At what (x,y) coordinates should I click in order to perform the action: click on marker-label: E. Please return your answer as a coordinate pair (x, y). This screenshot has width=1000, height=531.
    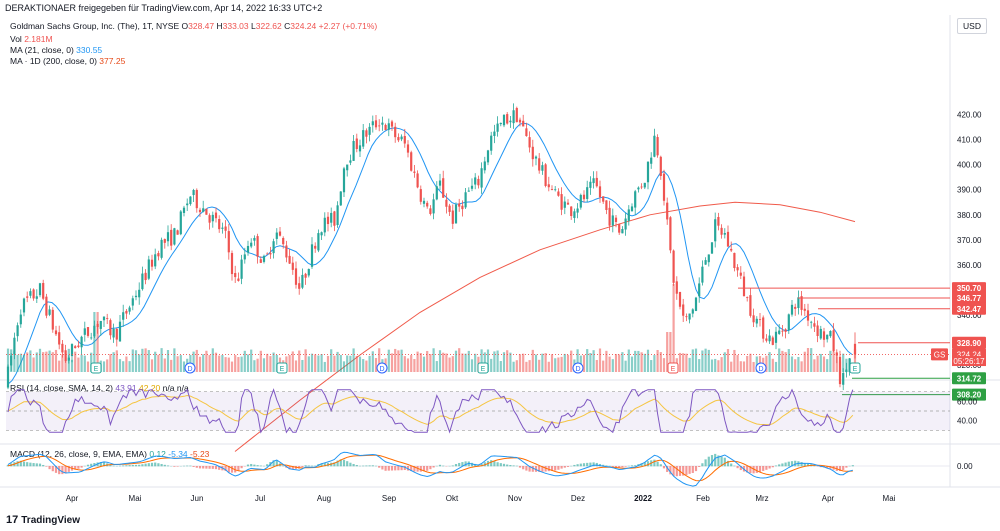
    Looking at the image, I should click on (673, 369).